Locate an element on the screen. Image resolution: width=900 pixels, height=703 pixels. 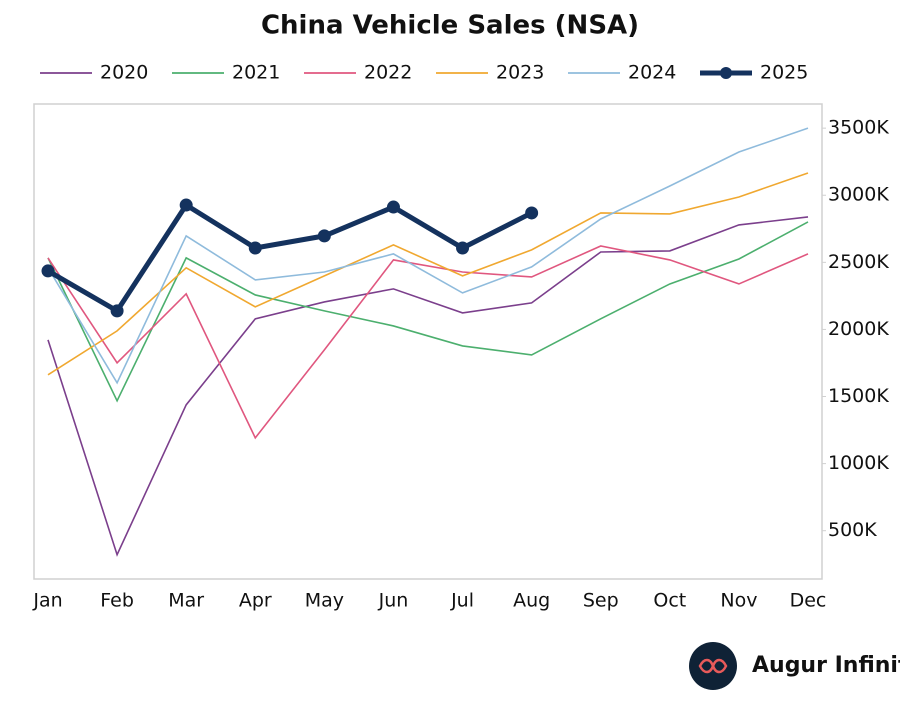
legend-label: 2020 is located at coordinates (124, 73).